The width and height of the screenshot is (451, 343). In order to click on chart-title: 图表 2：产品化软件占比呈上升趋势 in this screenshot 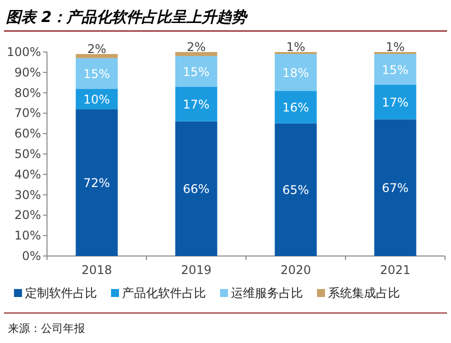, I will do `click(127, 17)`.